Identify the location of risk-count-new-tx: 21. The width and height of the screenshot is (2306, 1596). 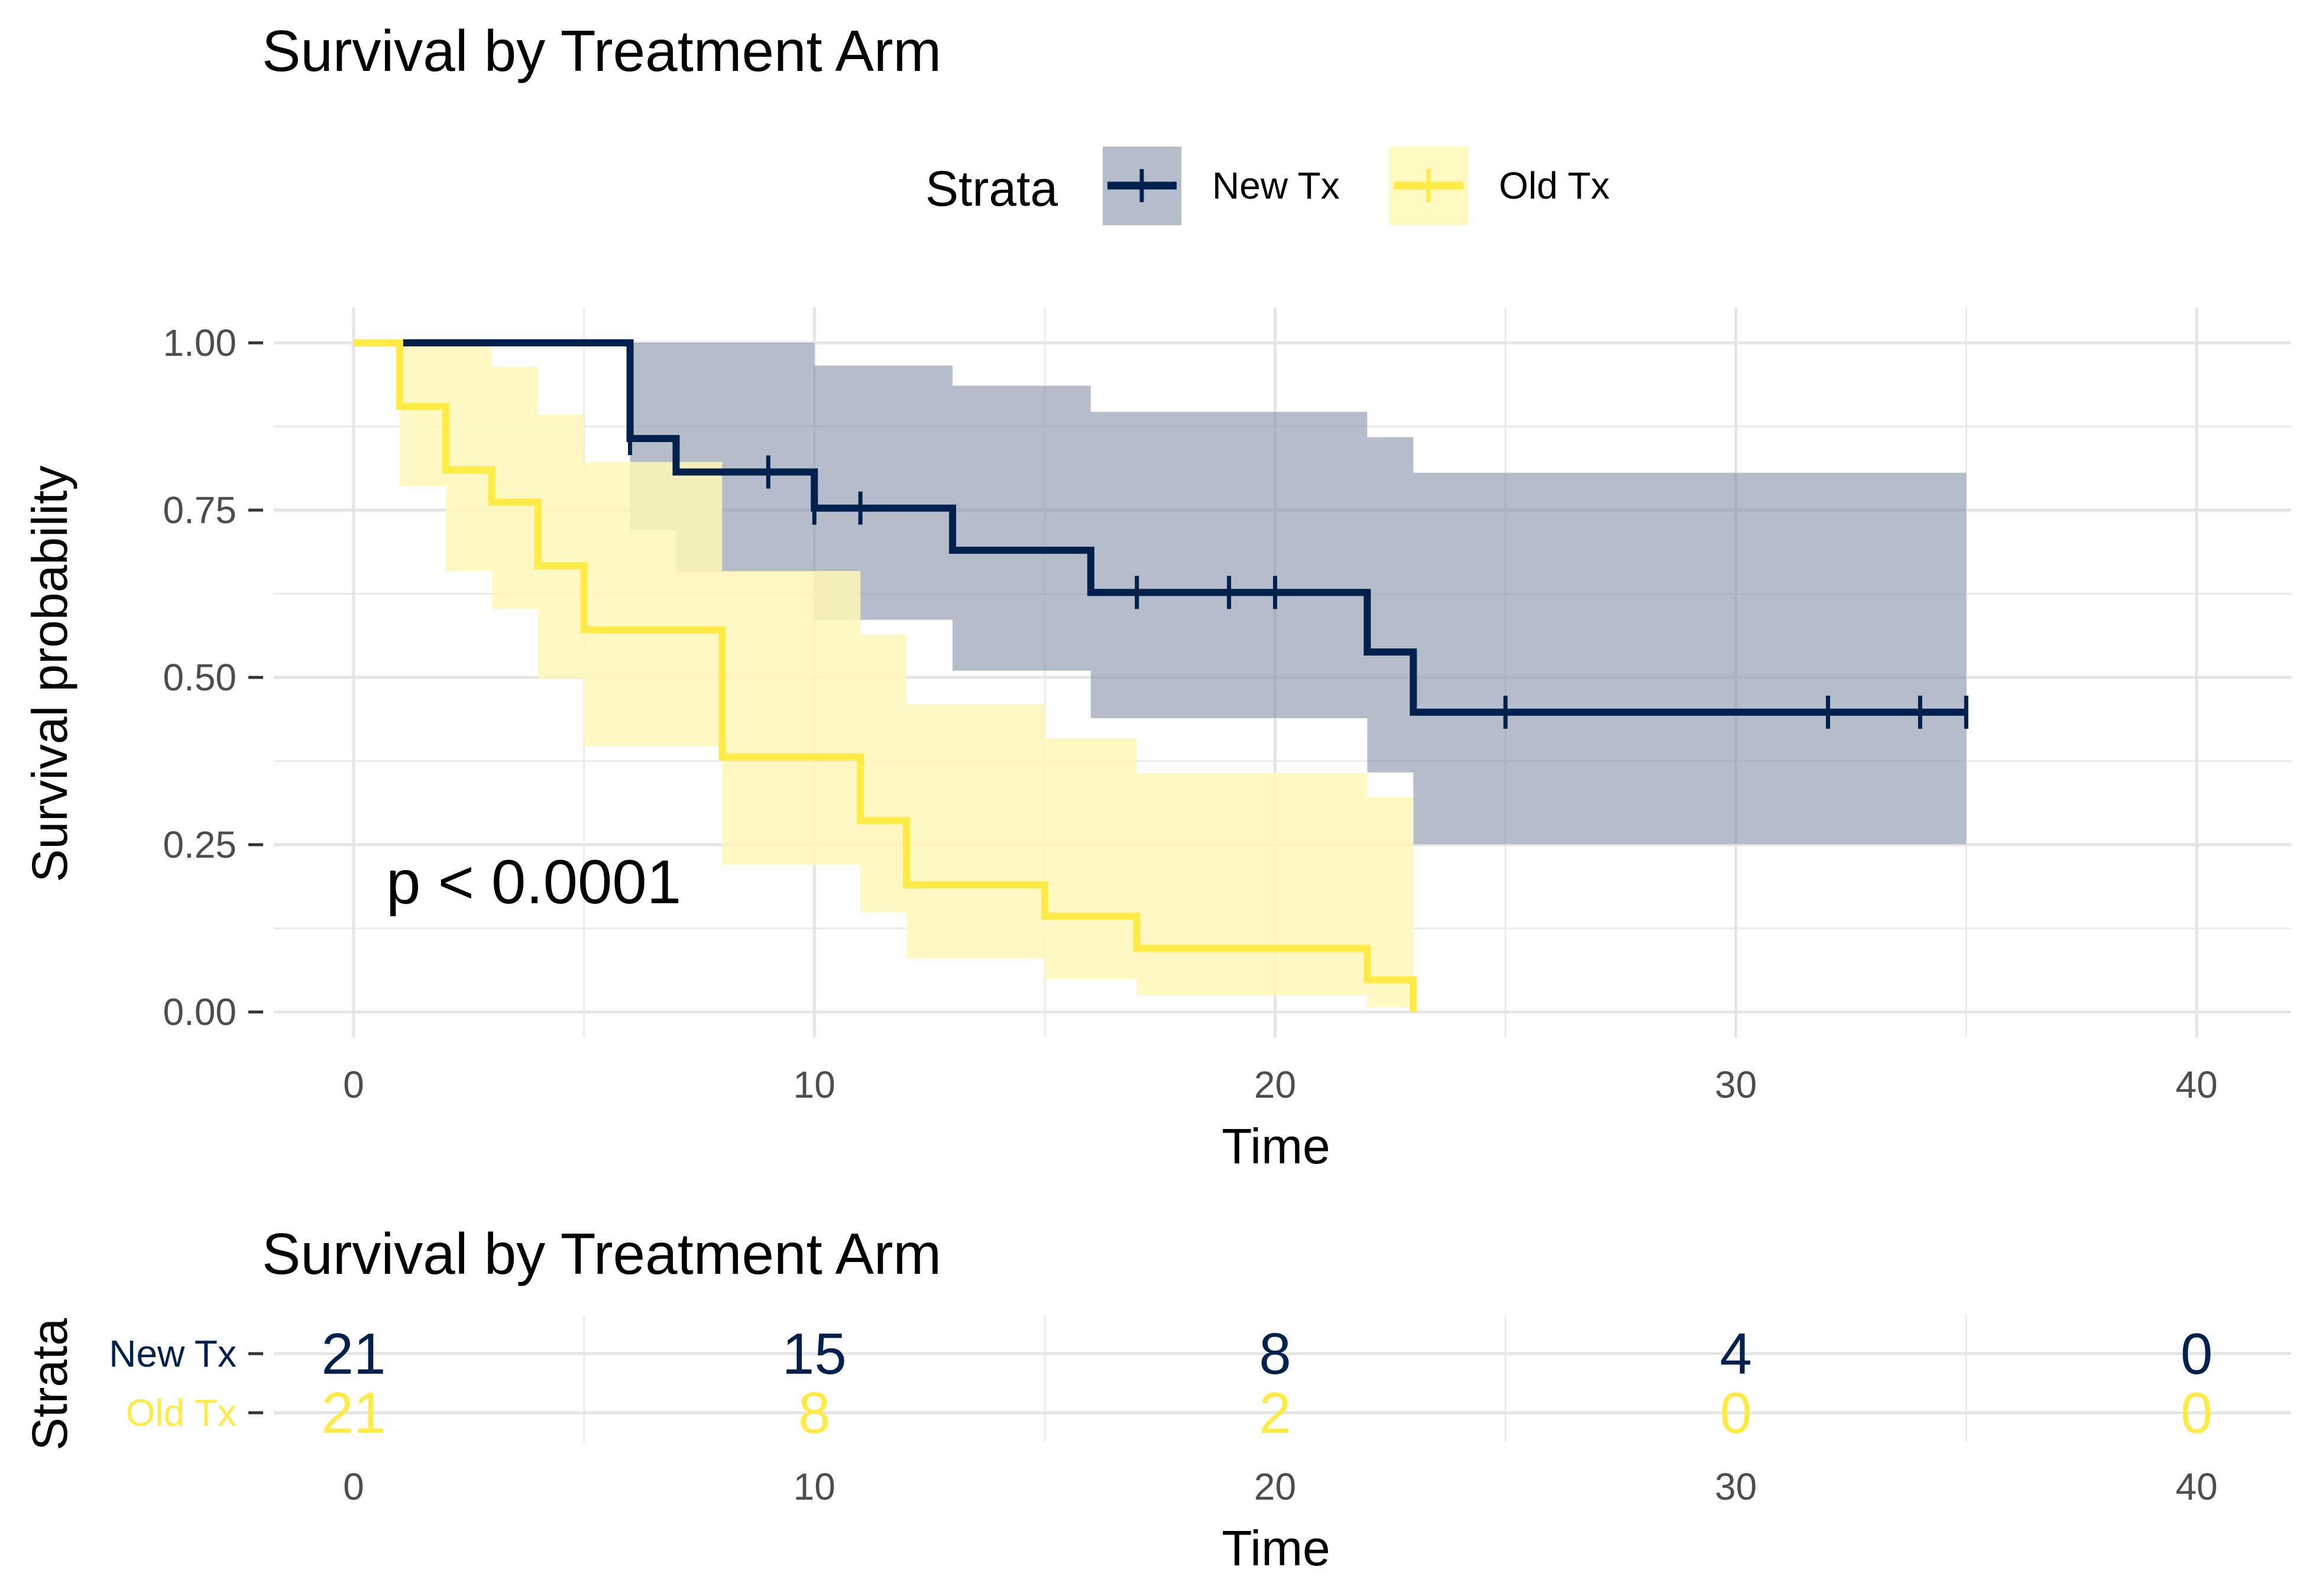
(353, 1353).